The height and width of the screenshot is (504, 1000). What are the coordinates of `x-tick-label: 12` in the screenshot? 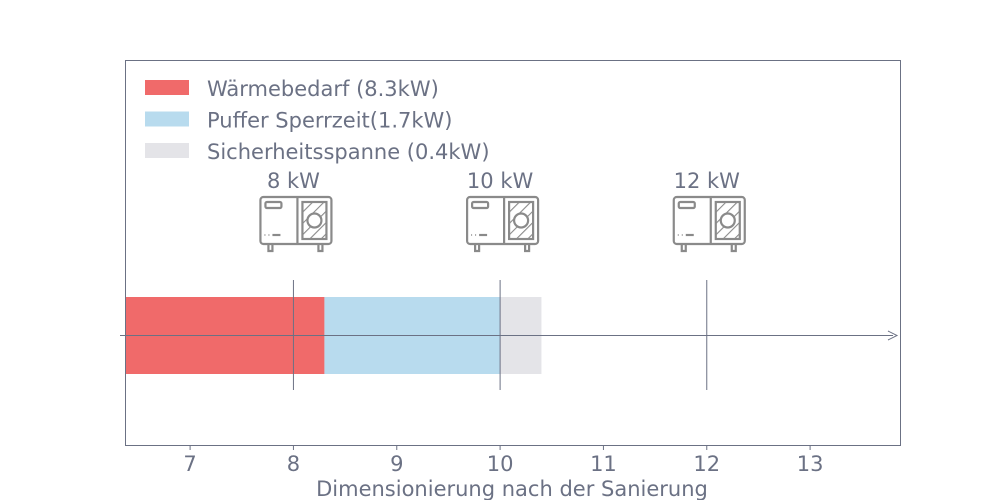 It's located at (706, 464).